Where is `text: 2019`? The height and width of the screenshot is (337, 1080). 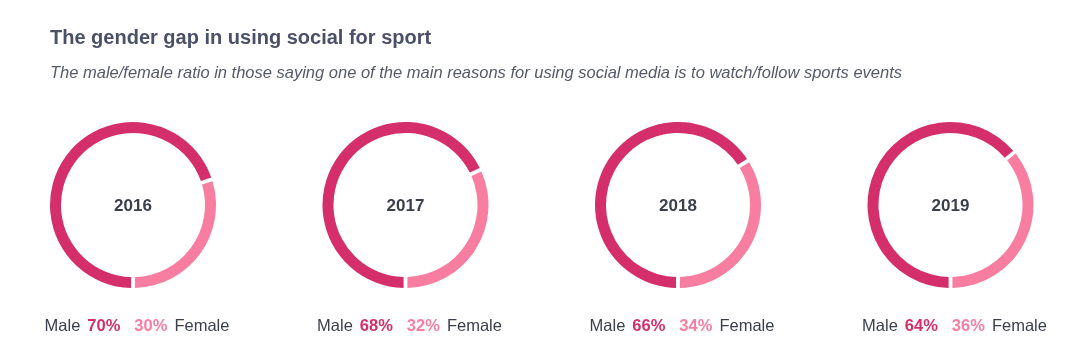 text: 2019 is located at coordinates (950, 205).